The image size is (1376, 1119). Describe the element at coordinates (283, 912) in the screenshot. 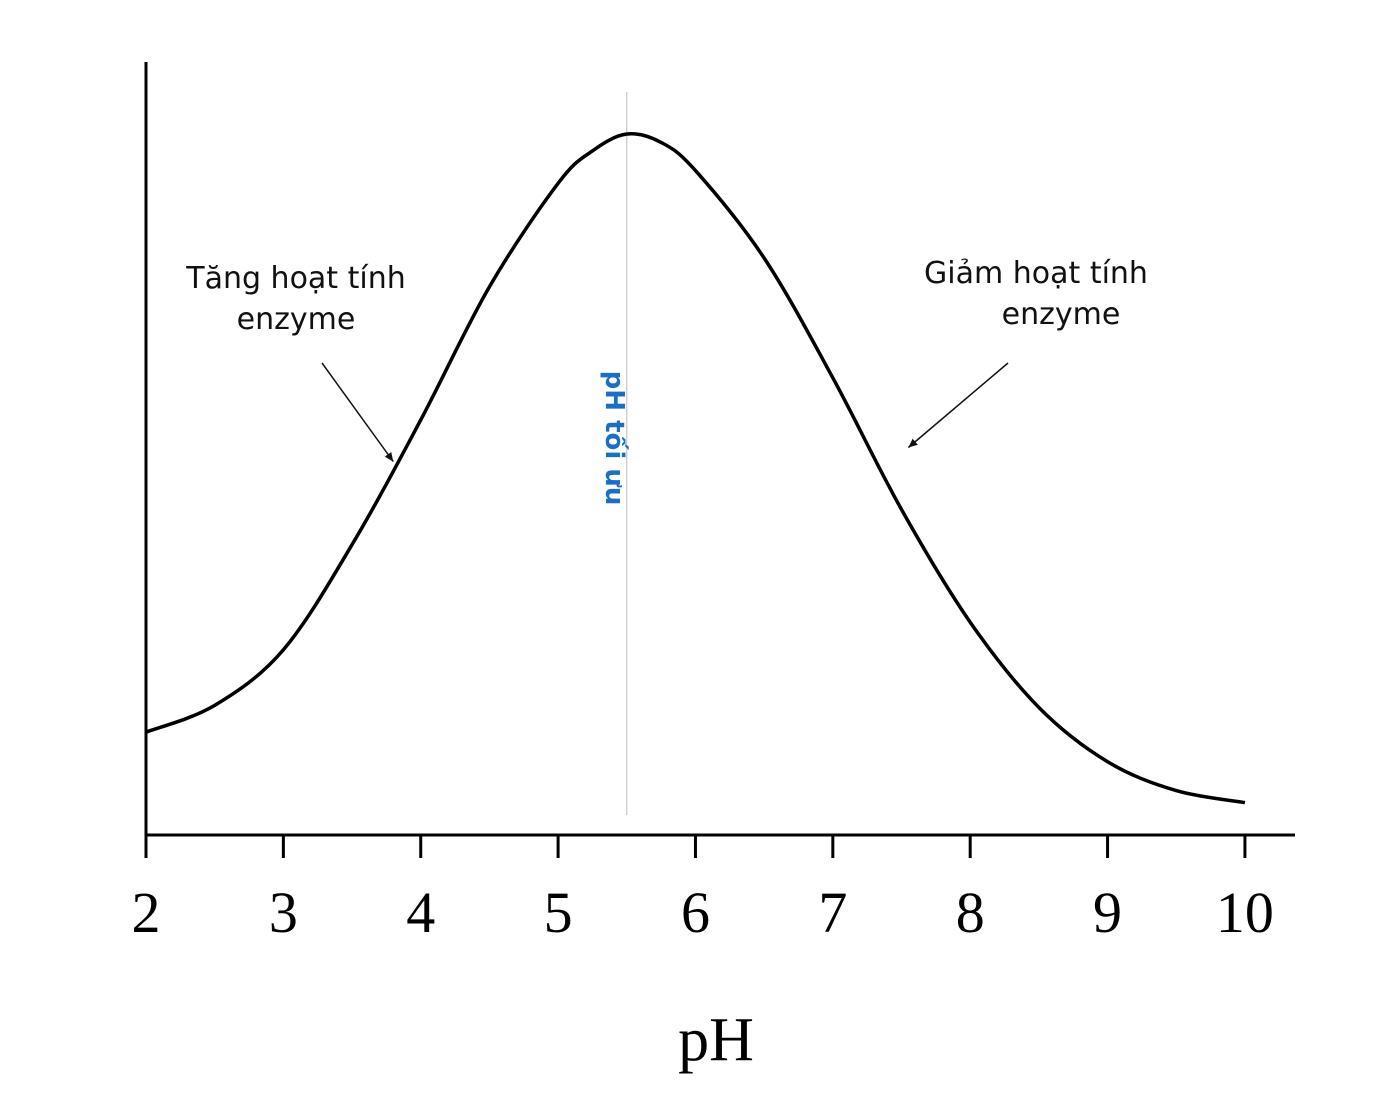

I see `x-tick-label: 3` at that location.